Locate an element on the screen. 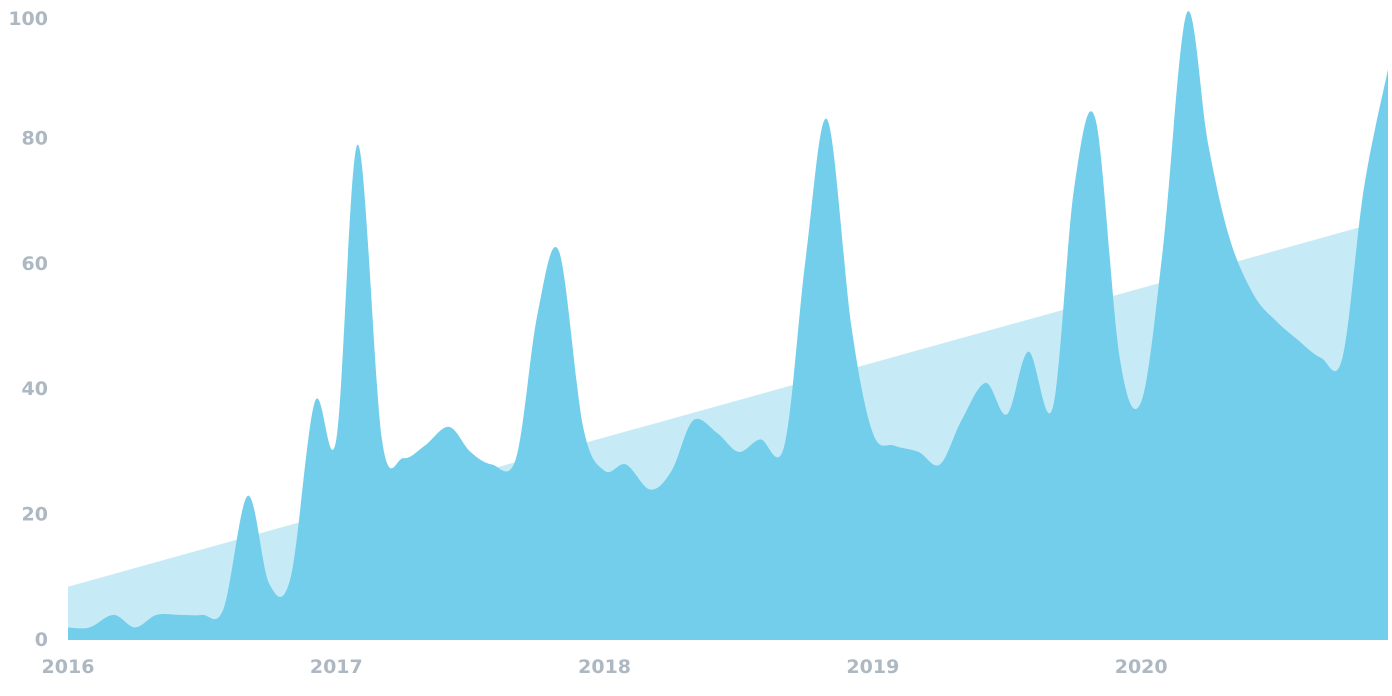 This screenshot has width=1392, height=696. x-axis: 2016 2017 2018 2019 2020 is located at coordinates (605, 667).